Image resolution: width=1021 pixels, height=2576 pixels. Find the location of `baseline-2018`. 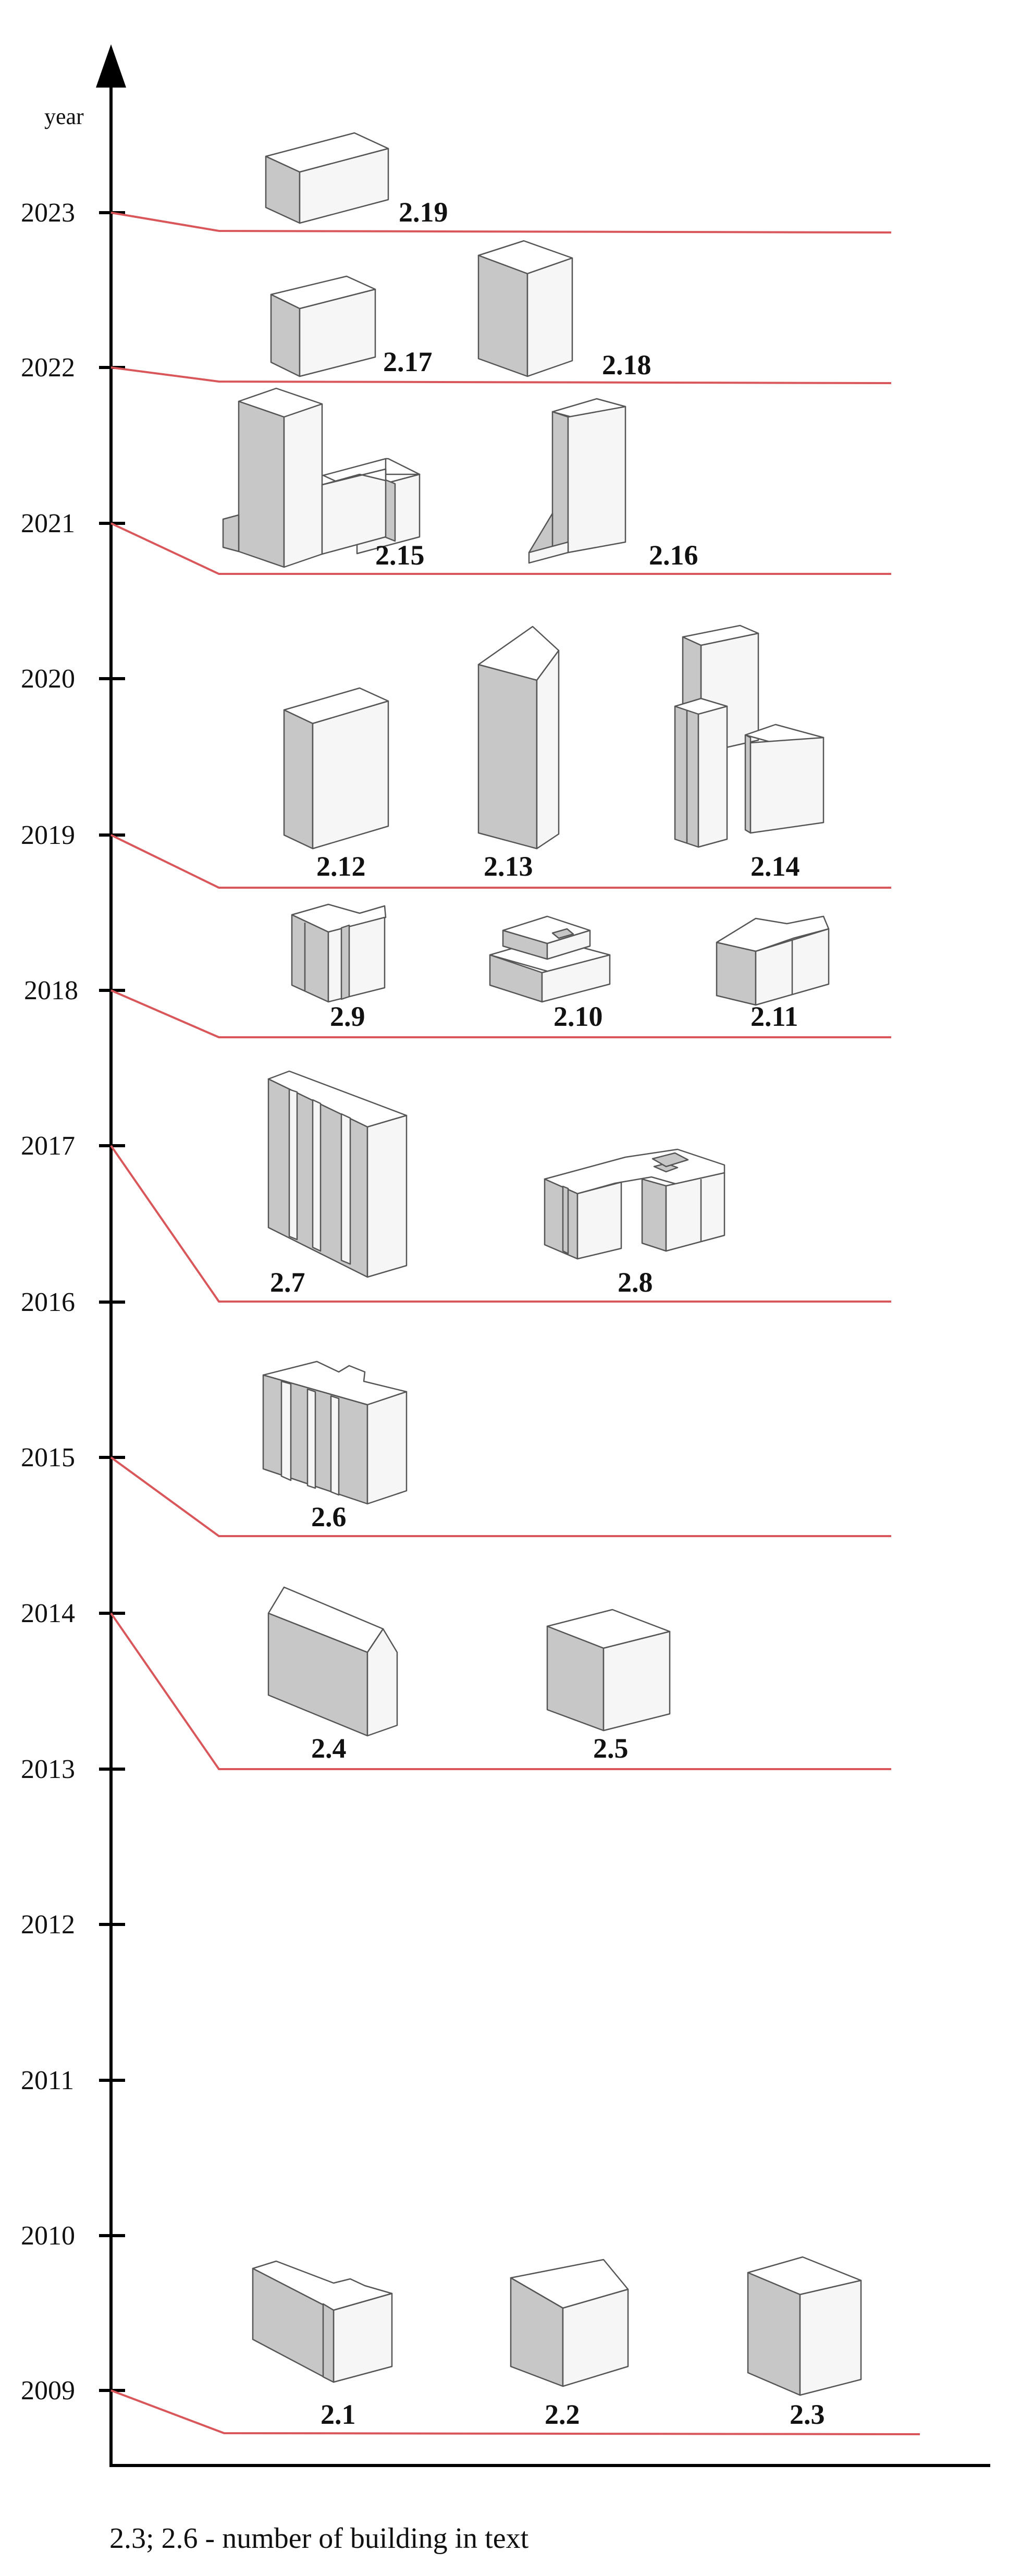

baseline-2018 is located at coordinates (500, 1013).